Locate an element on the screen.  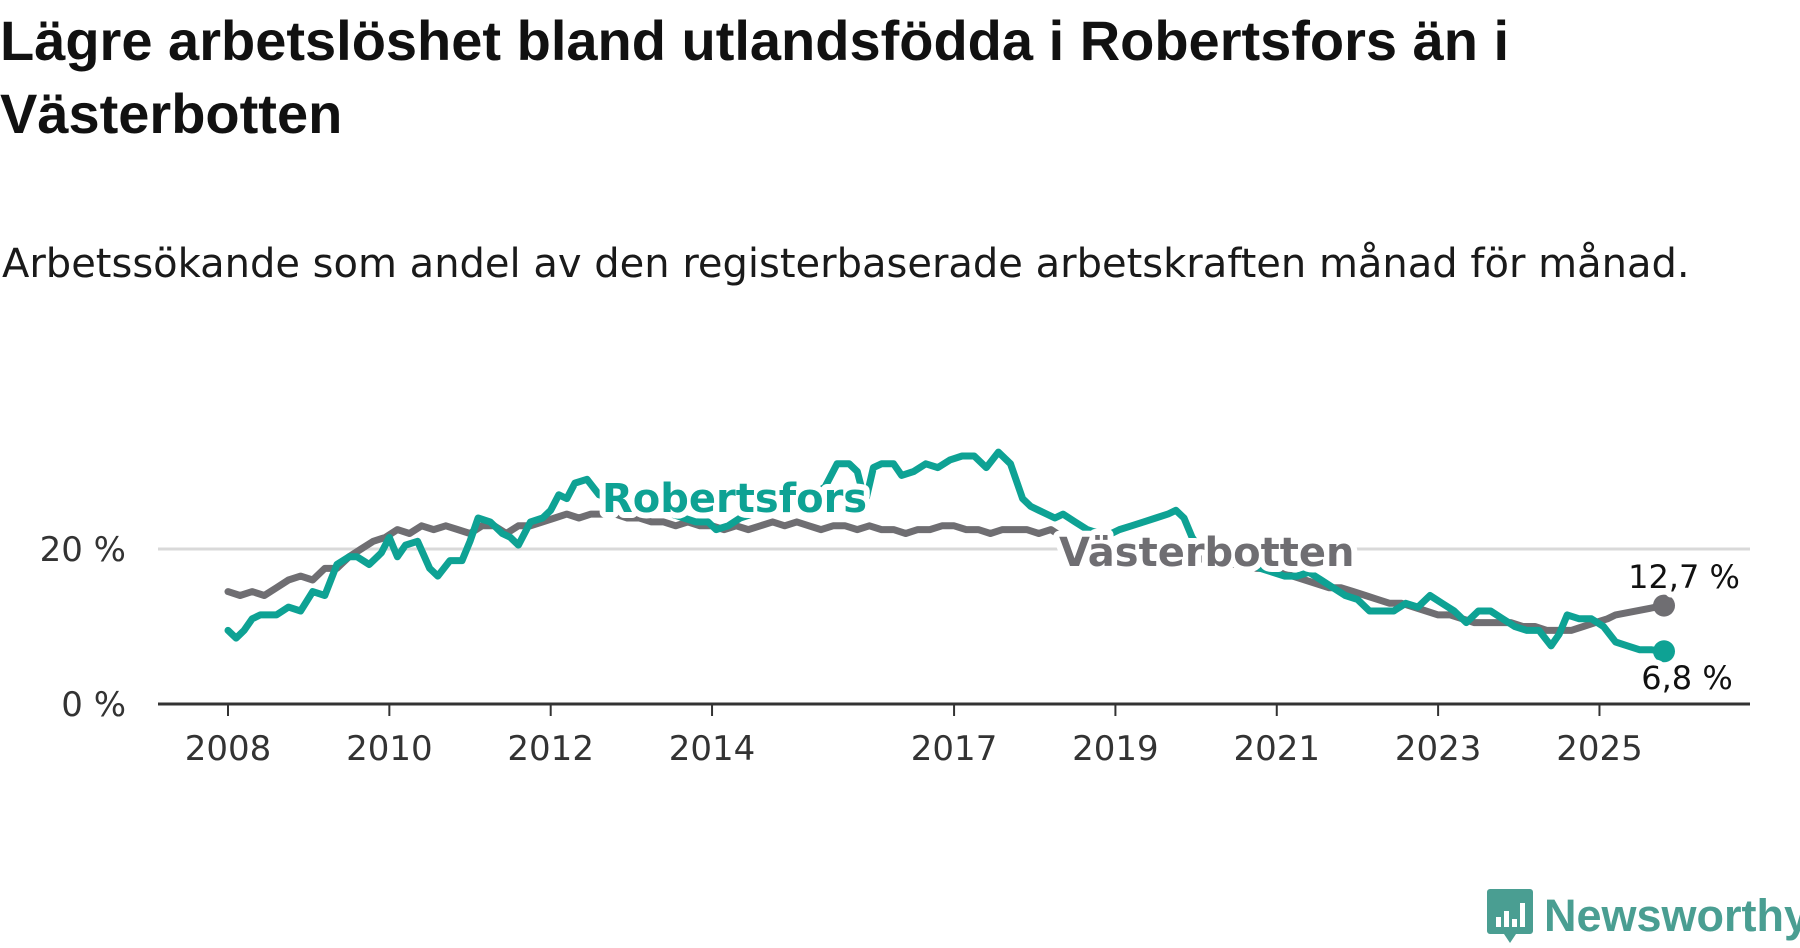
y-tick-label: 0 % is located at coordinates (93, 705).